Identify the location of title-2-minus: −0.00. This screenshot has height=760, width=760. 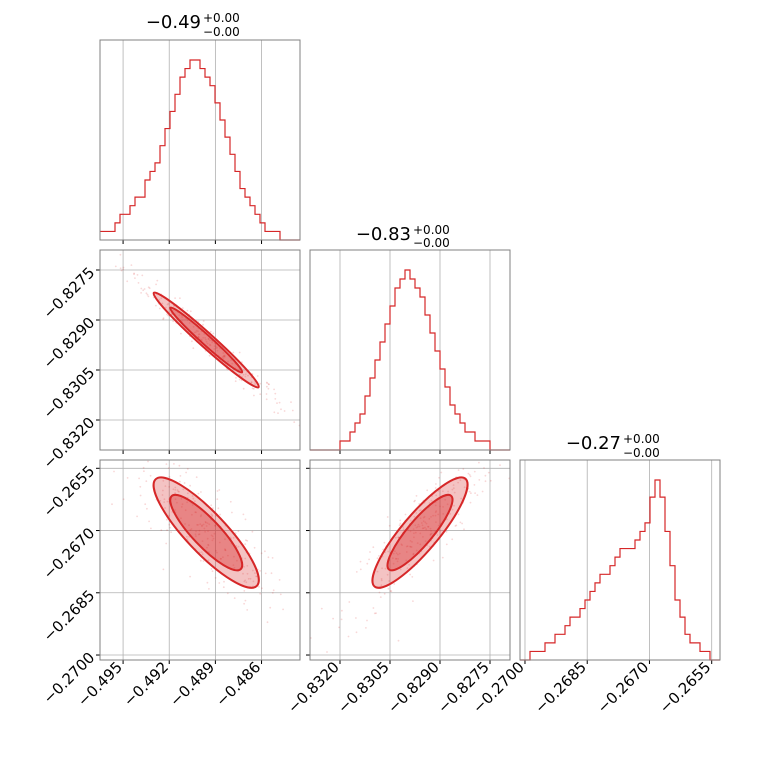
(641, 453).